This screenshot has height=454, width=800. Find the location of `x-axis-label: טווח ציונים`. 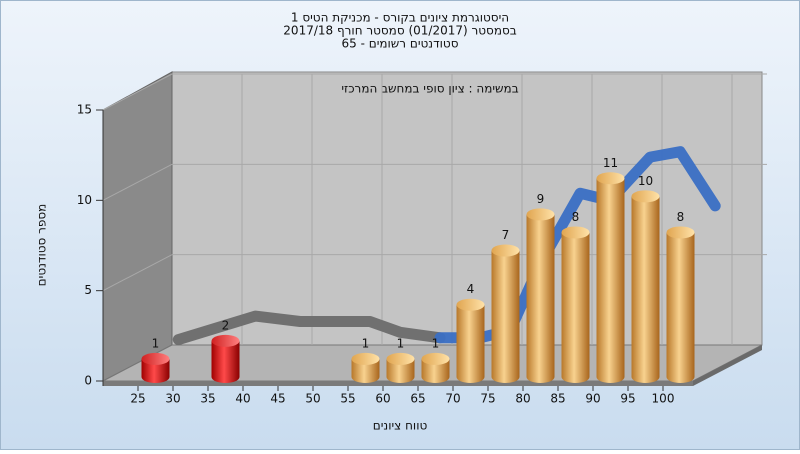

x-axis-label: טווח ציונים is located at coordinates (400, 426).